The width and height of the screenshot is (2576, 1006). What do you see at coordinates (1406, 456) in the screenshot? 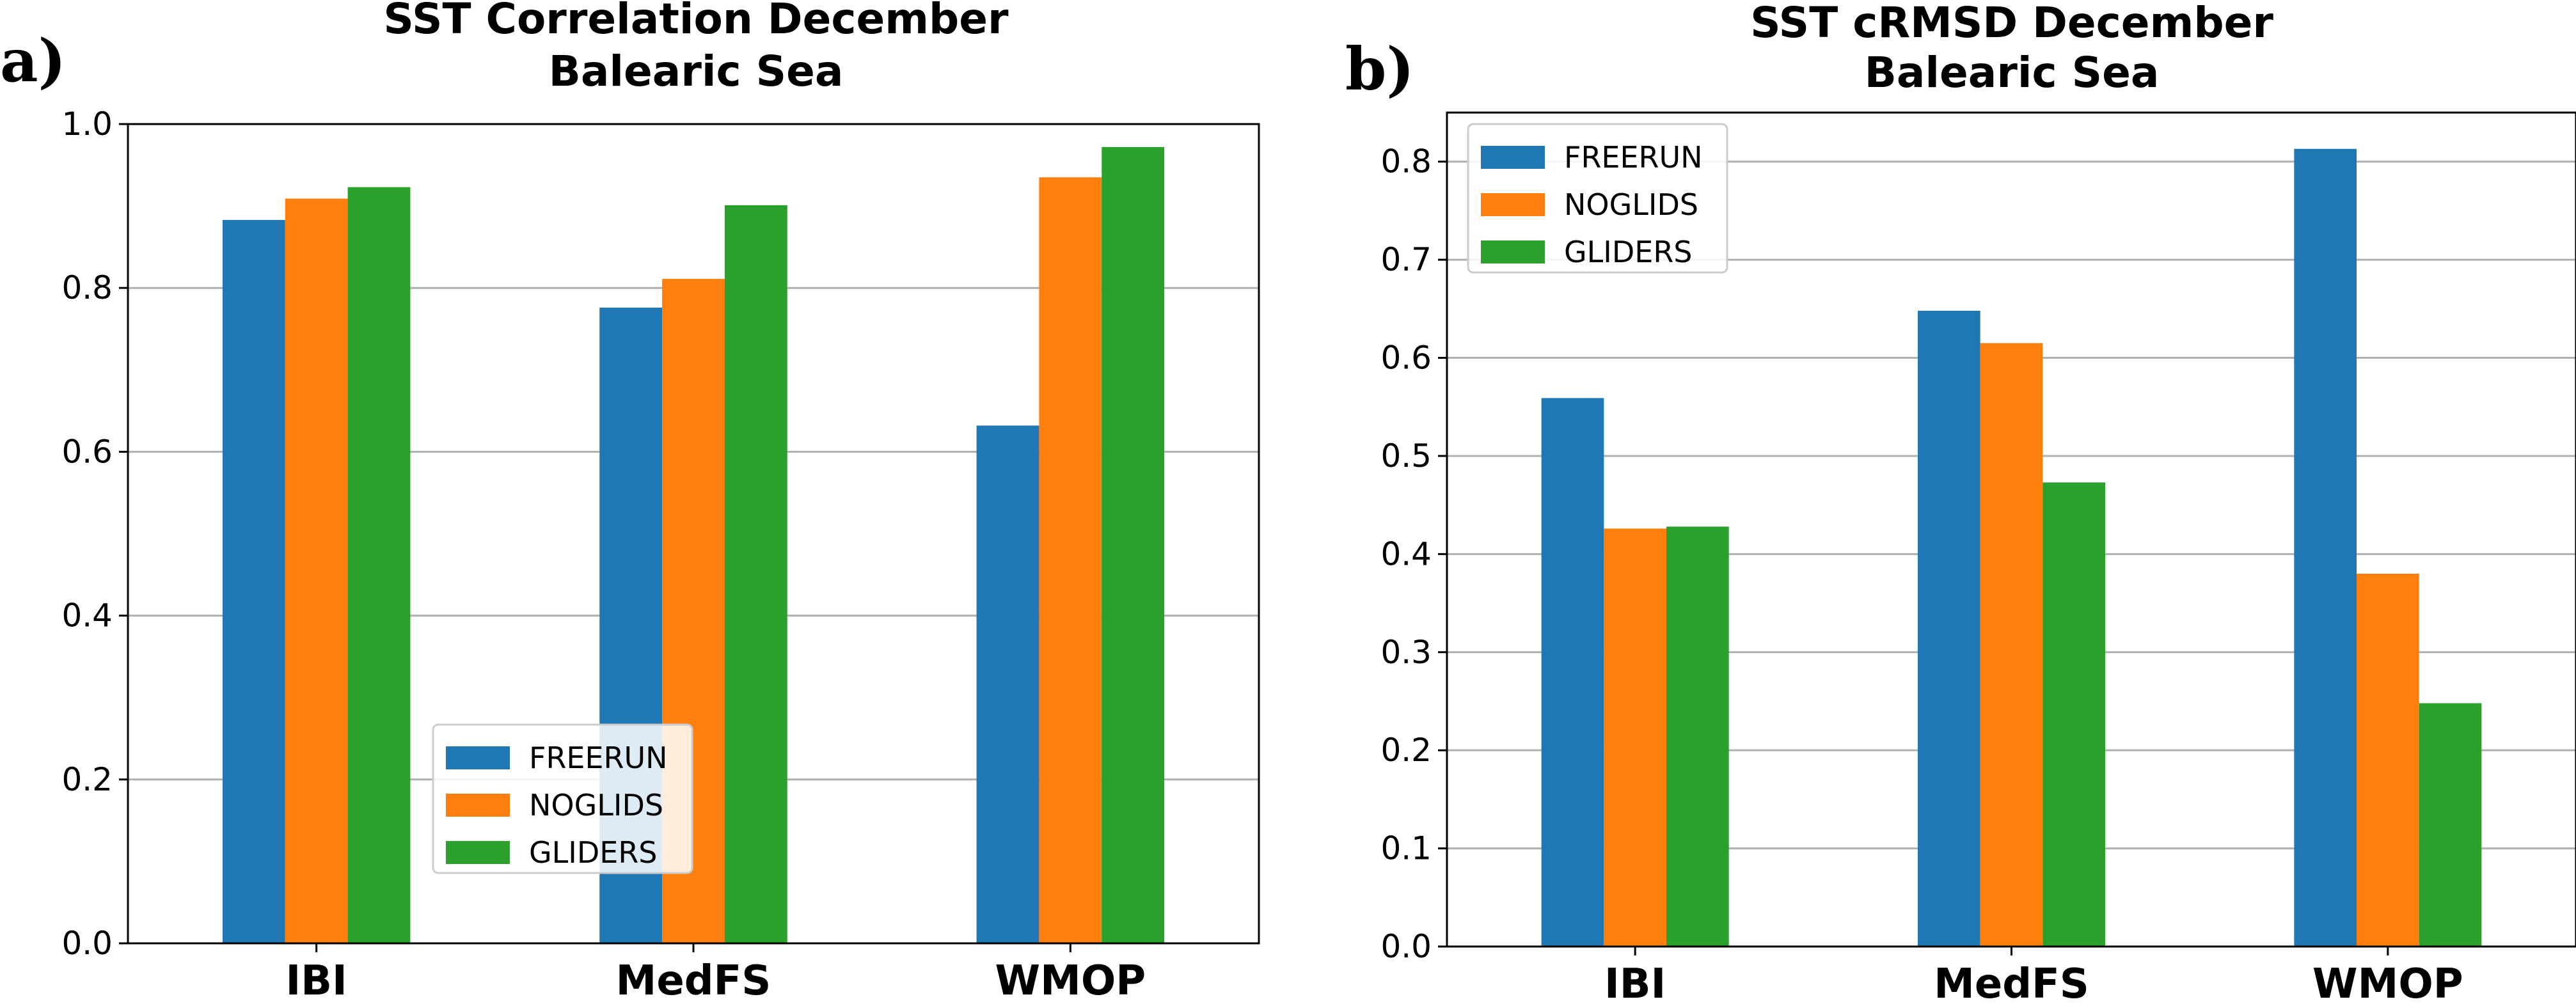
I see `y-tick-label: 0.5` at bounding box center [1406, 456].